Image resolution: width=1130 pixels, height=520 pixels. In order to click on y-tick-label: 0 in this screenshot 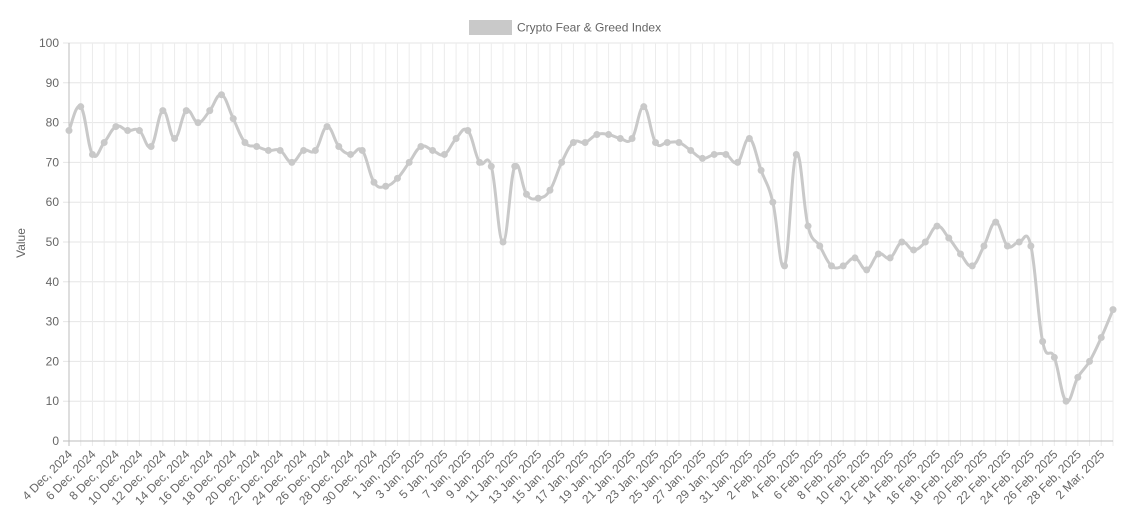, I will do `click(55, 441)`.